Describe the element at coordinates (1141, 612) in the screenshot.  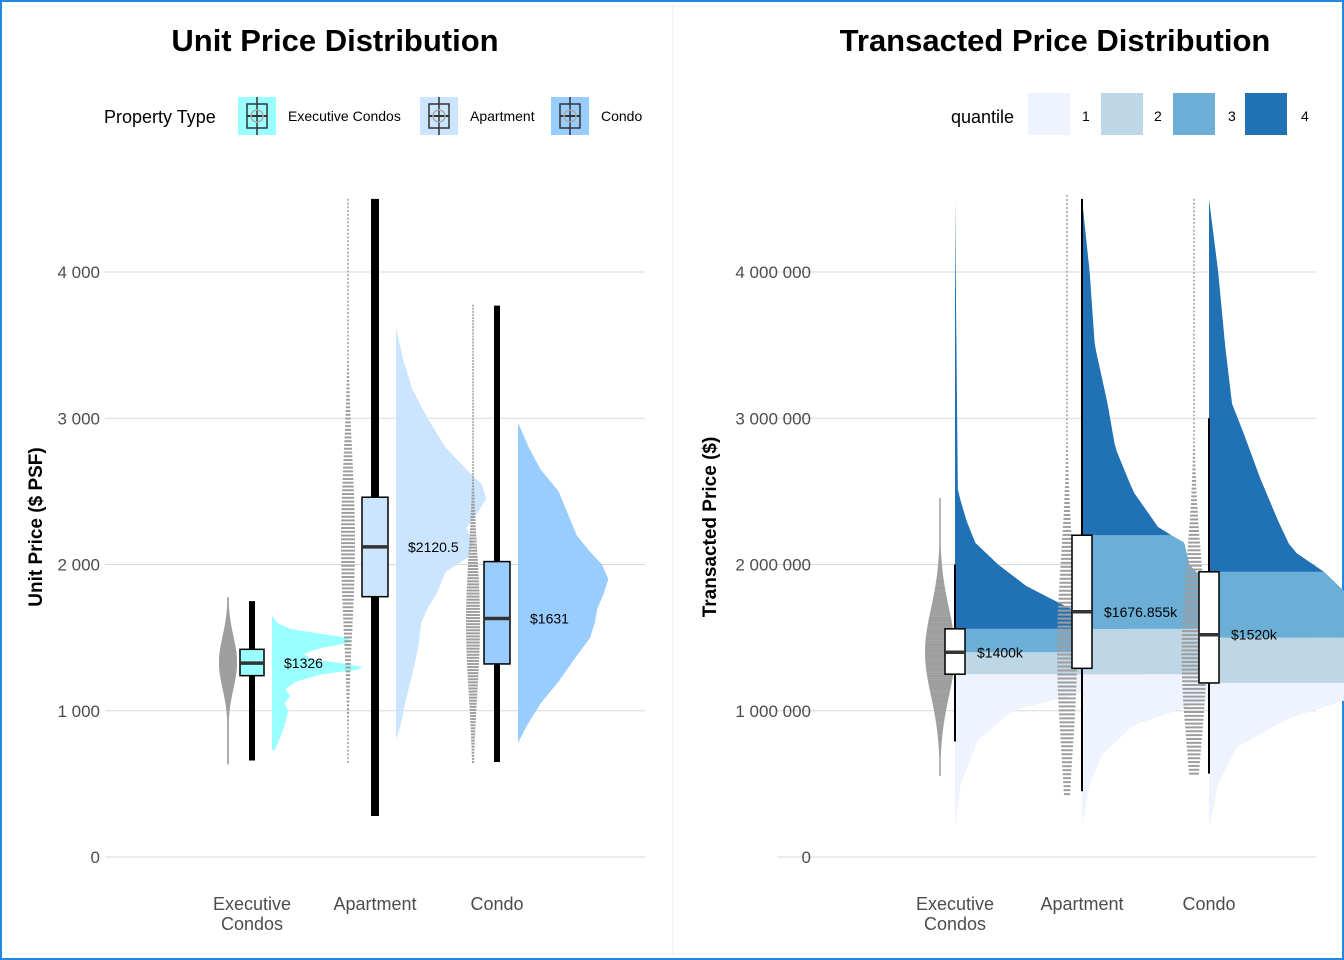
I see `median-data-label: $1676.855k` at that location.